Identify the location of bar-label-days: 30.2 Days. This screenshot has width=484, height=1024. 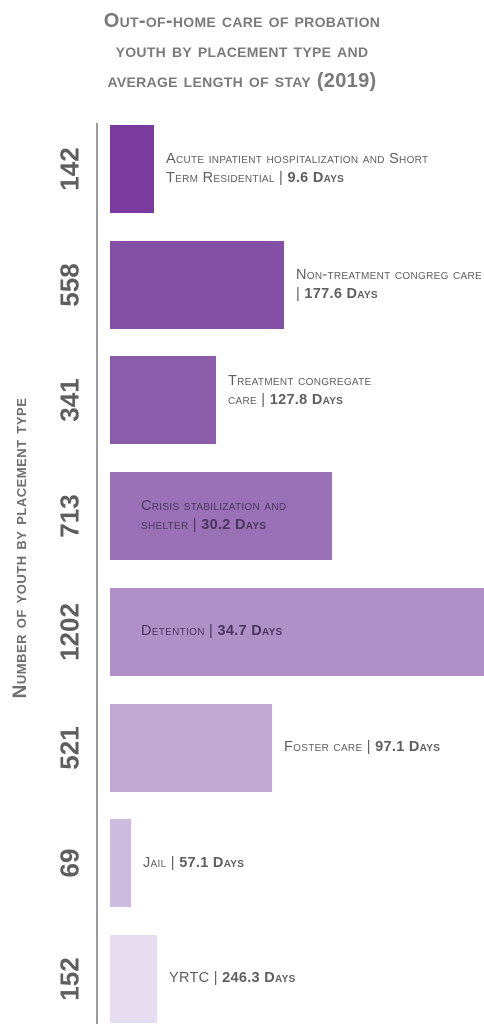
(234, 525).